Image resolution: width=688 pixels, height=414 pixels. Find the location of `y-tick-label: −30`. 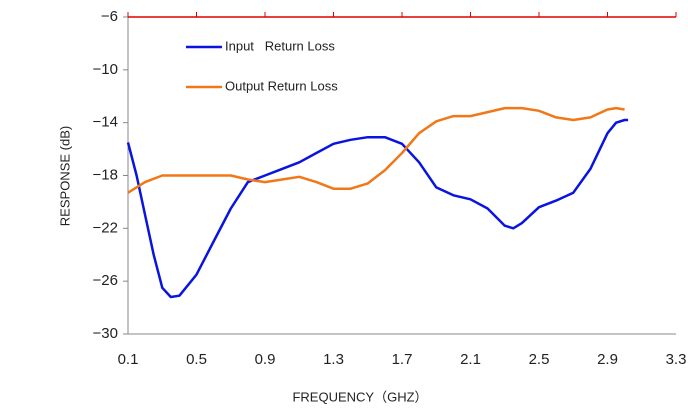

y-tick-label: −30 is located at coordinates (105, 333).